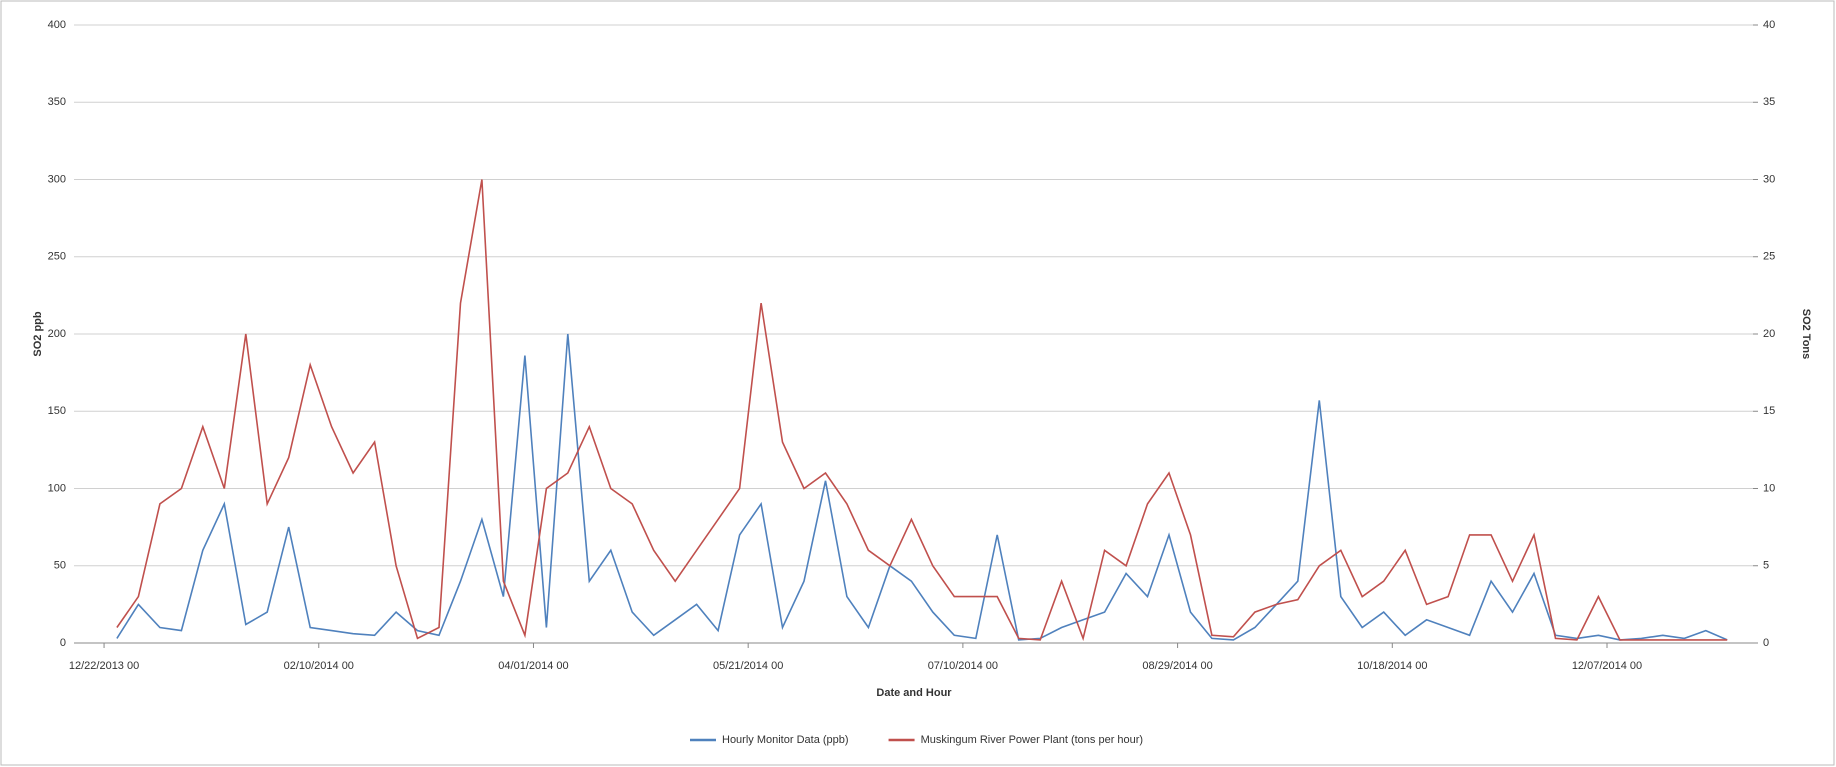 This screenshot has width=1836, height=767. What do you see at coordinates (1769, 411) in the screenshot?
I see `y2-tick-label: 15` at bounding box center [1769, 411].